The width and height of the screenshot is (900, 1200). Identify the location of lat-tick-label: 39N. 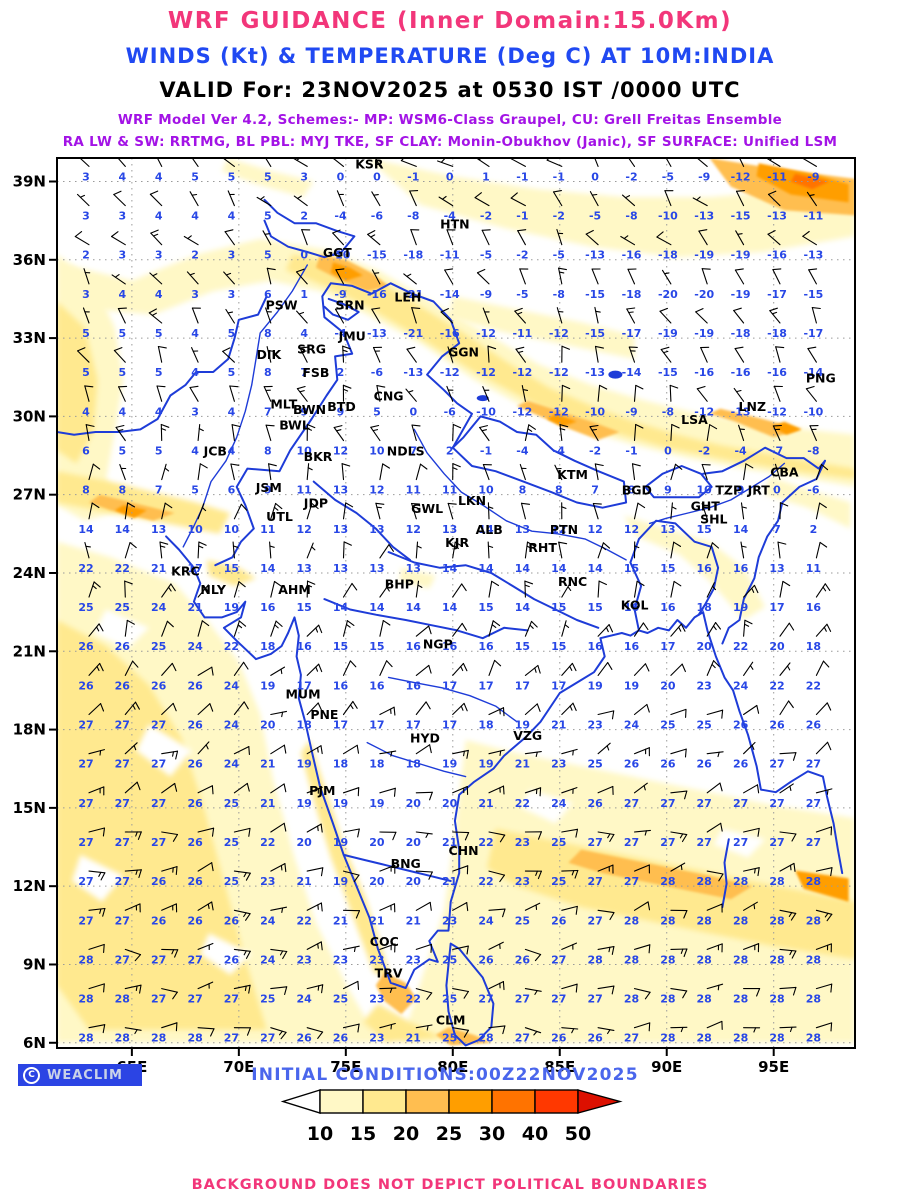
(29, 181).